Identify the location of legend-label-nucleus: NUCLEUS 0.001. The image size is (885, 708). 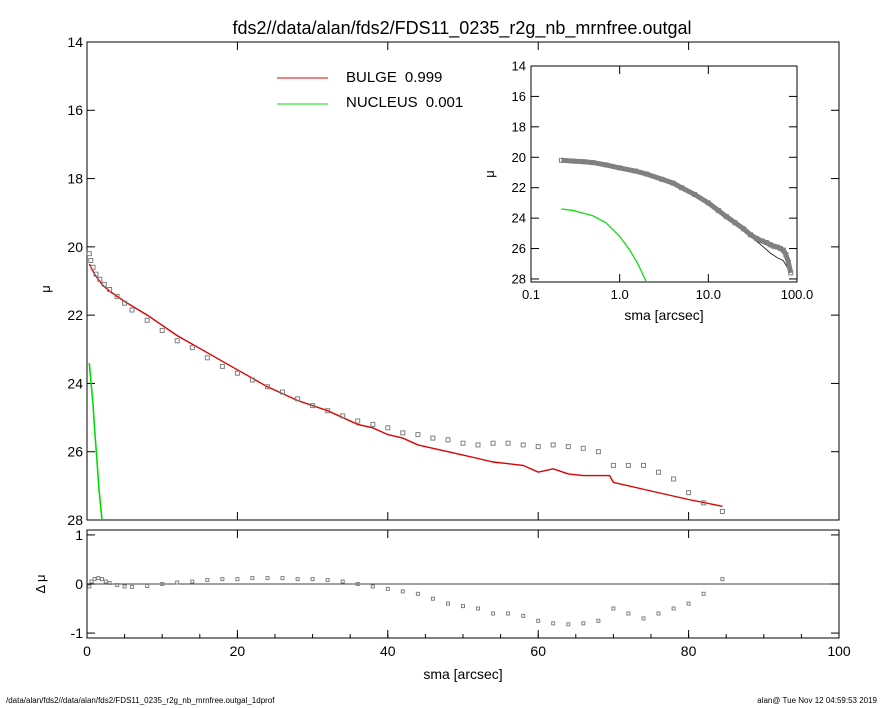
(404, 102).